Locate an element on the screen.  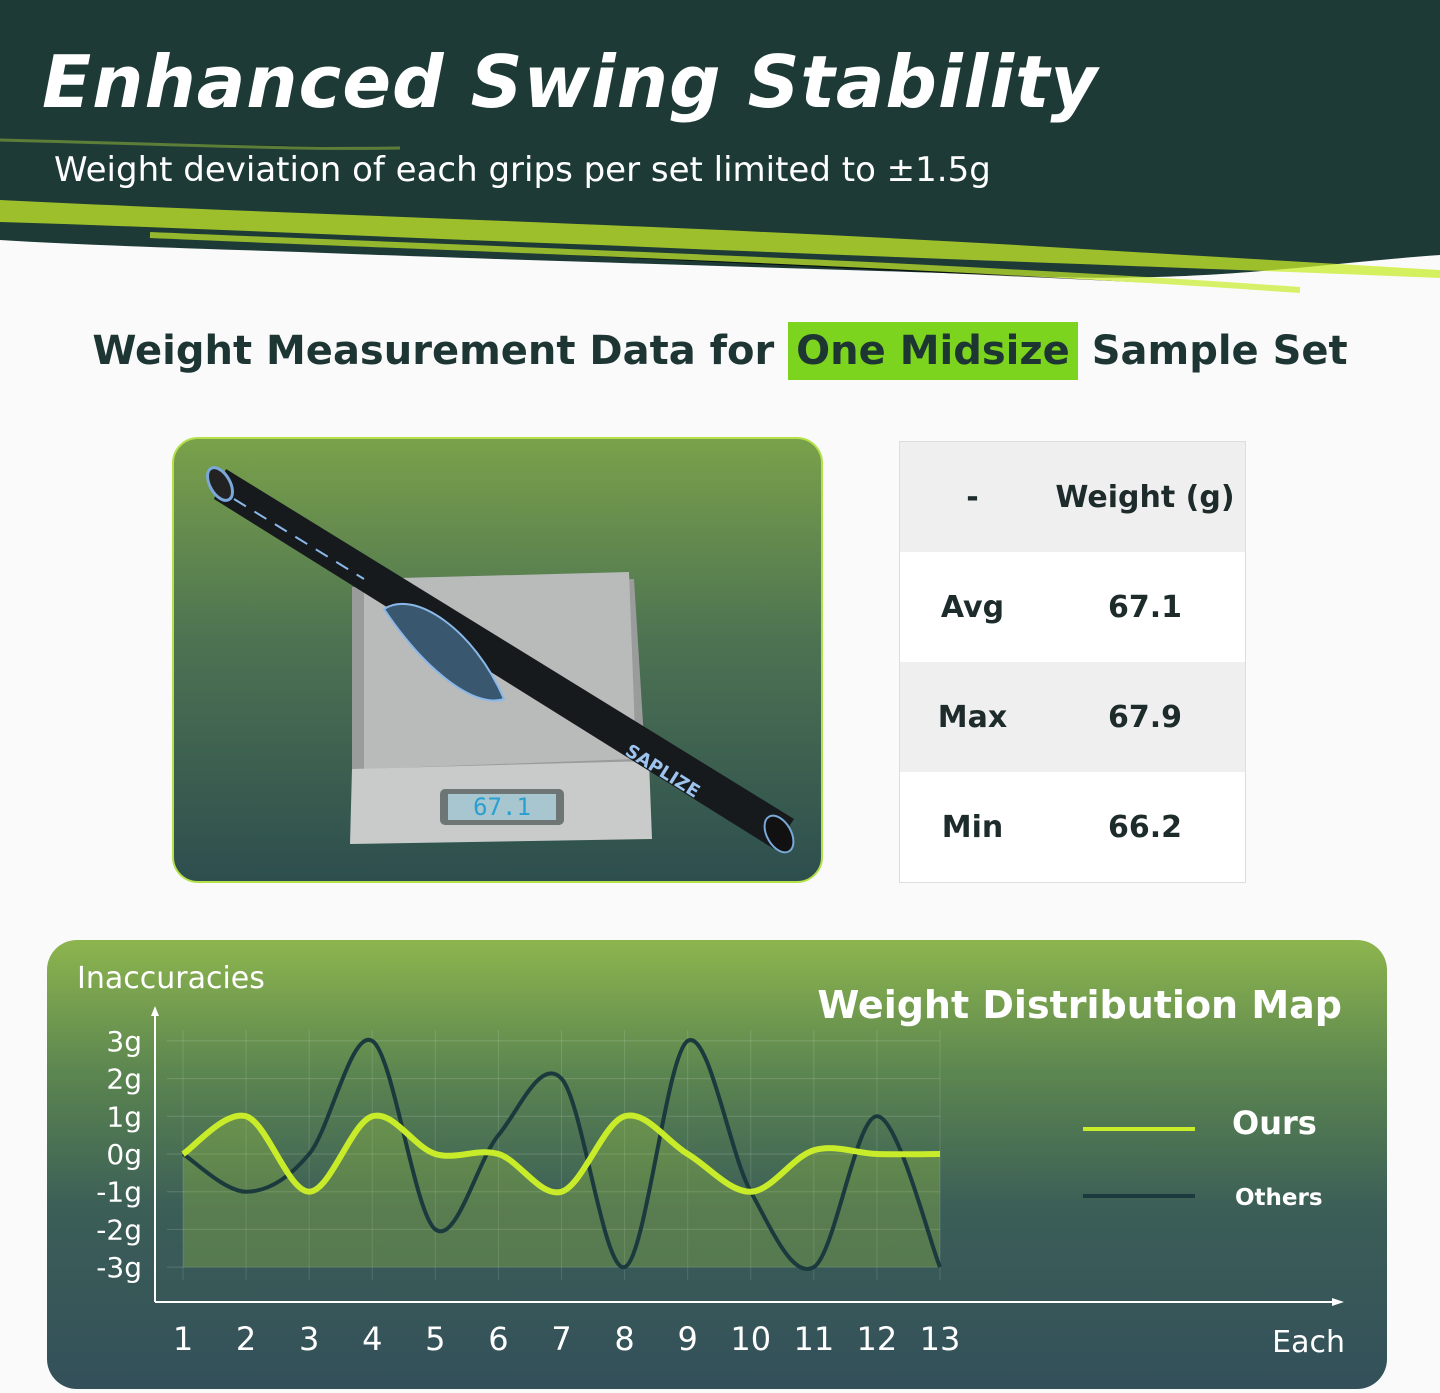
table-row: Avg 67.1 is located at coordinates (1072, 607).